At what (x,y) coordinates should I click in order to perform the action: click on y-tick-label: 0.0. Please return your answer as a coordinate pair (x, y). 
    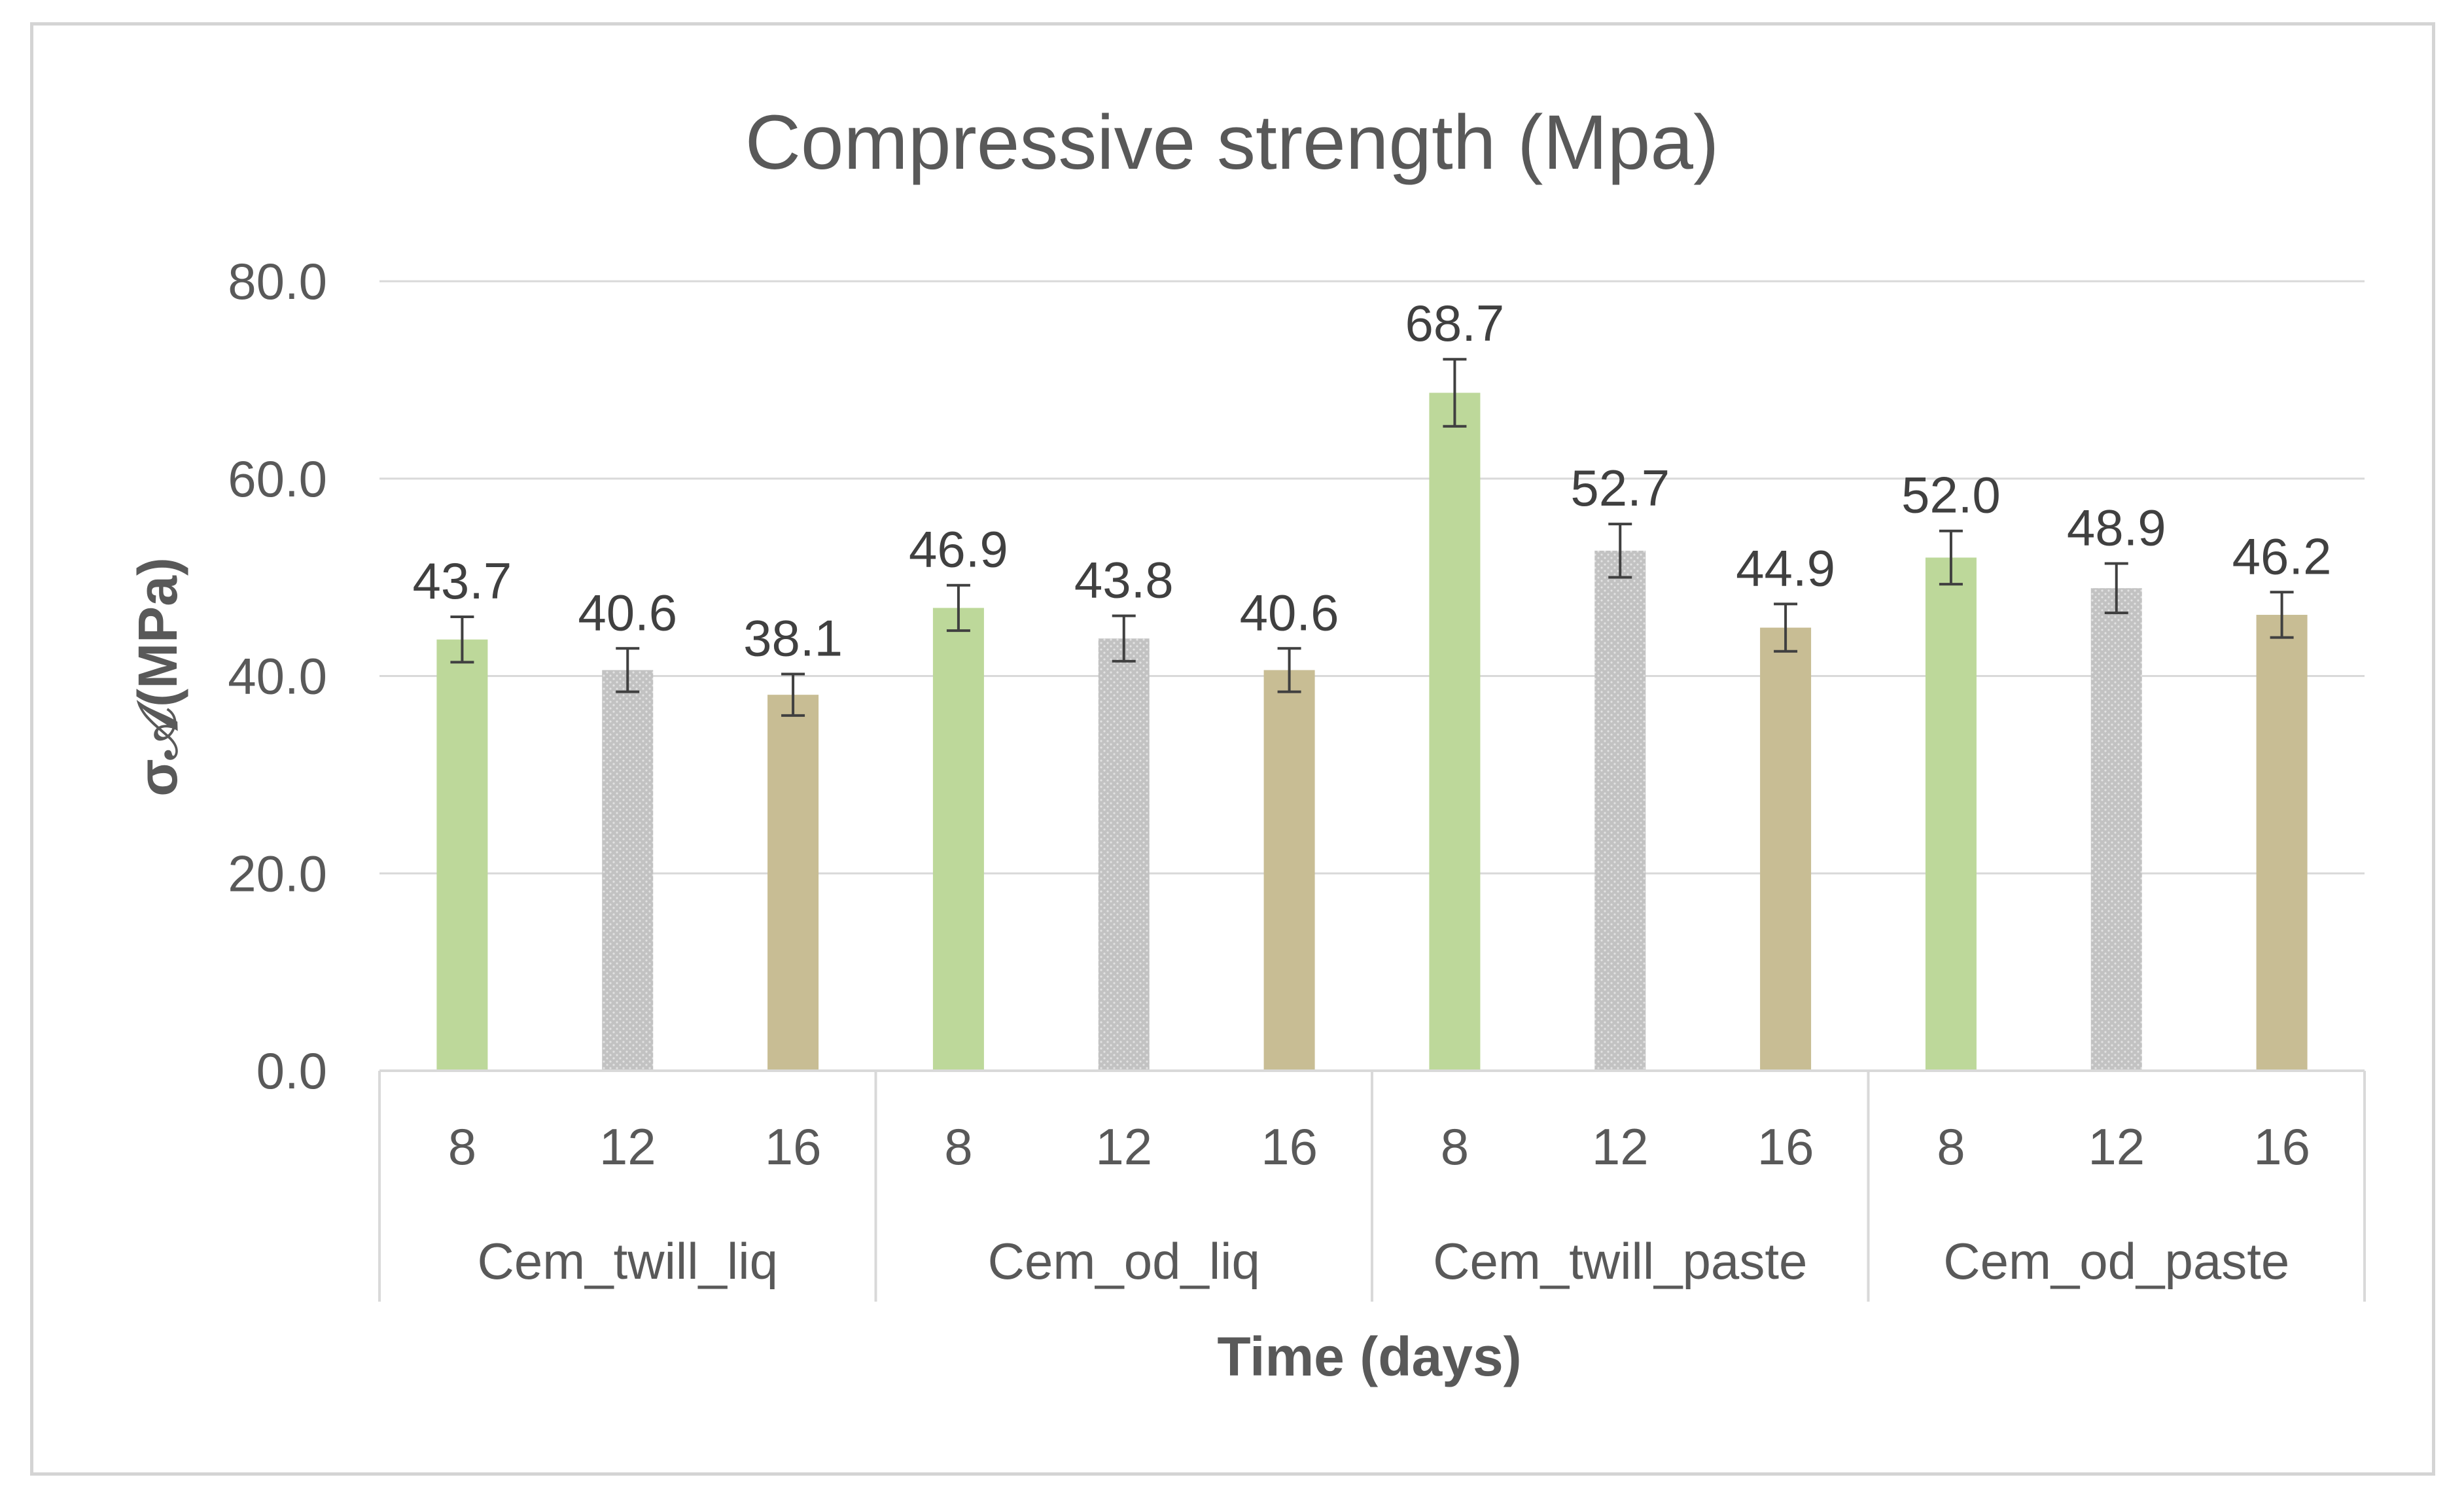
    Looking at the image, I should click on (291, 1071).